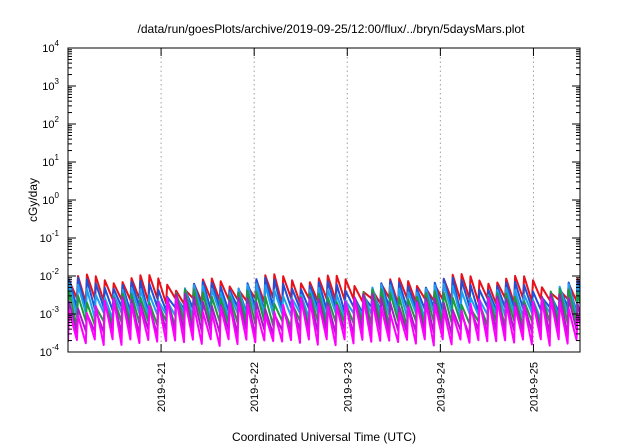  I want to click on y-tick-label: 10⁻⁴, so click(50, 351).